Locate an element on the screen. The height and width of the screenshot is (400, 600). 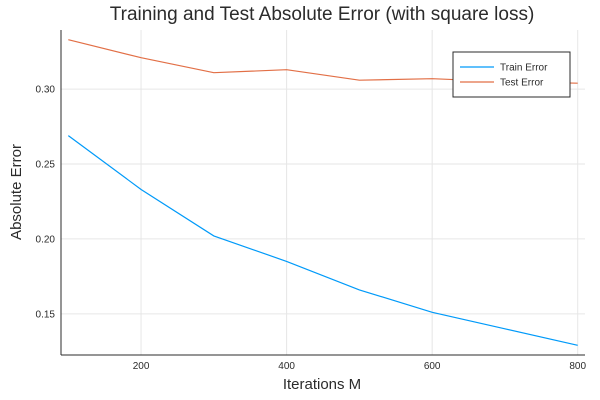
legend-label-train-error: Train Error is located at coordinates (524, 68).